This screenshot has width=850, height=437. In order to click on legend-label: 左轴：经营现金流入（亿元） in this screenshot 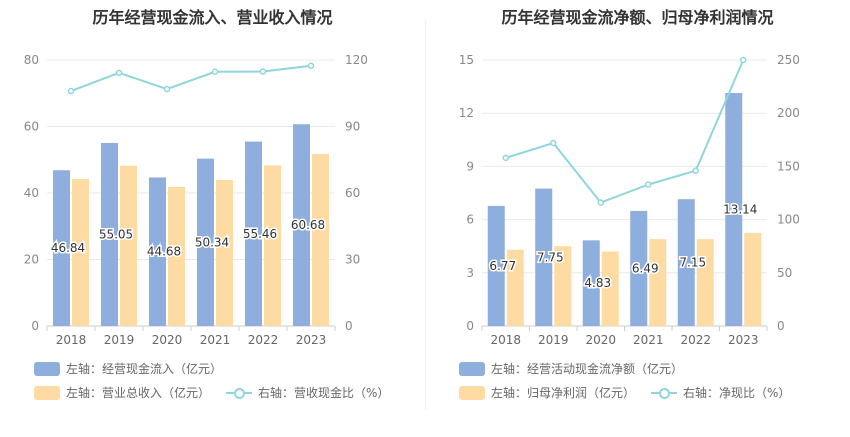, I will do `click(144, 369)`.